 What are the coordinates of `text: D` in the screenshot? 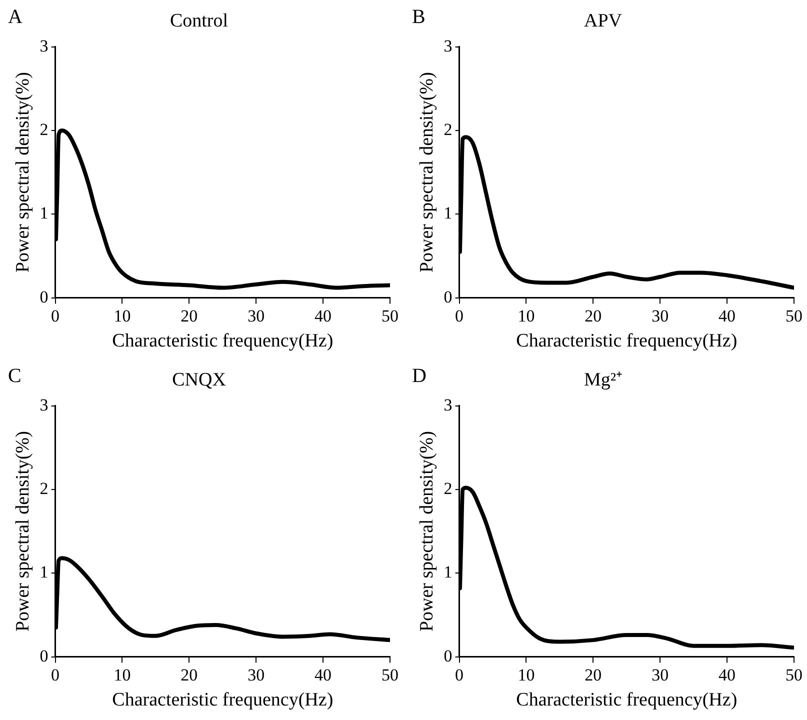 It's located at (419, 376).